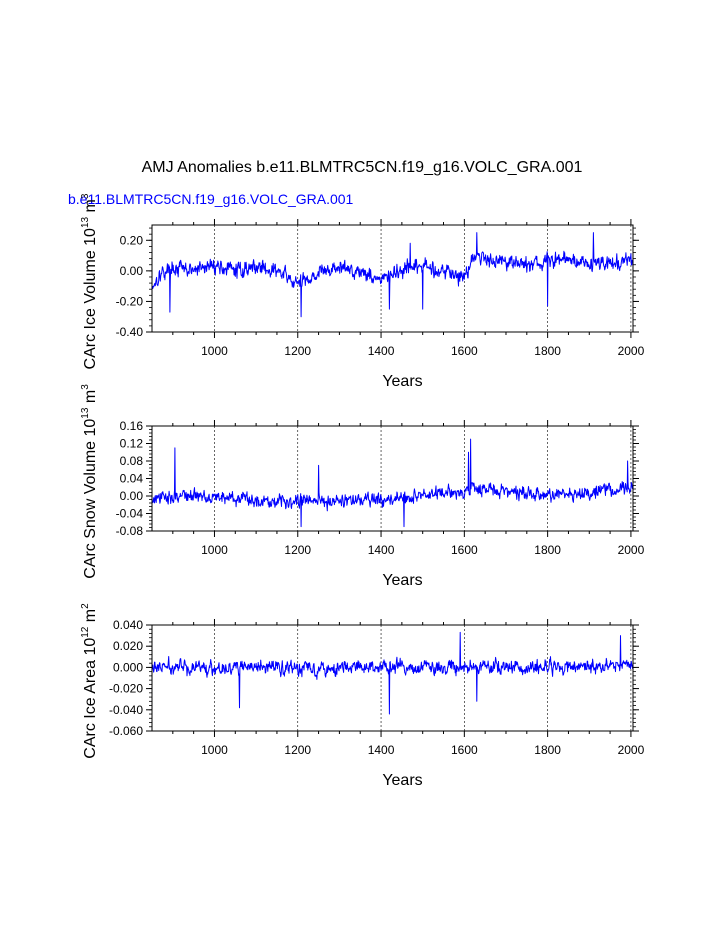  What do you see at coordinates (132, 444) in the screenshot?
I see `y-tick-label: 0.12` at bounding box center [132, 444].